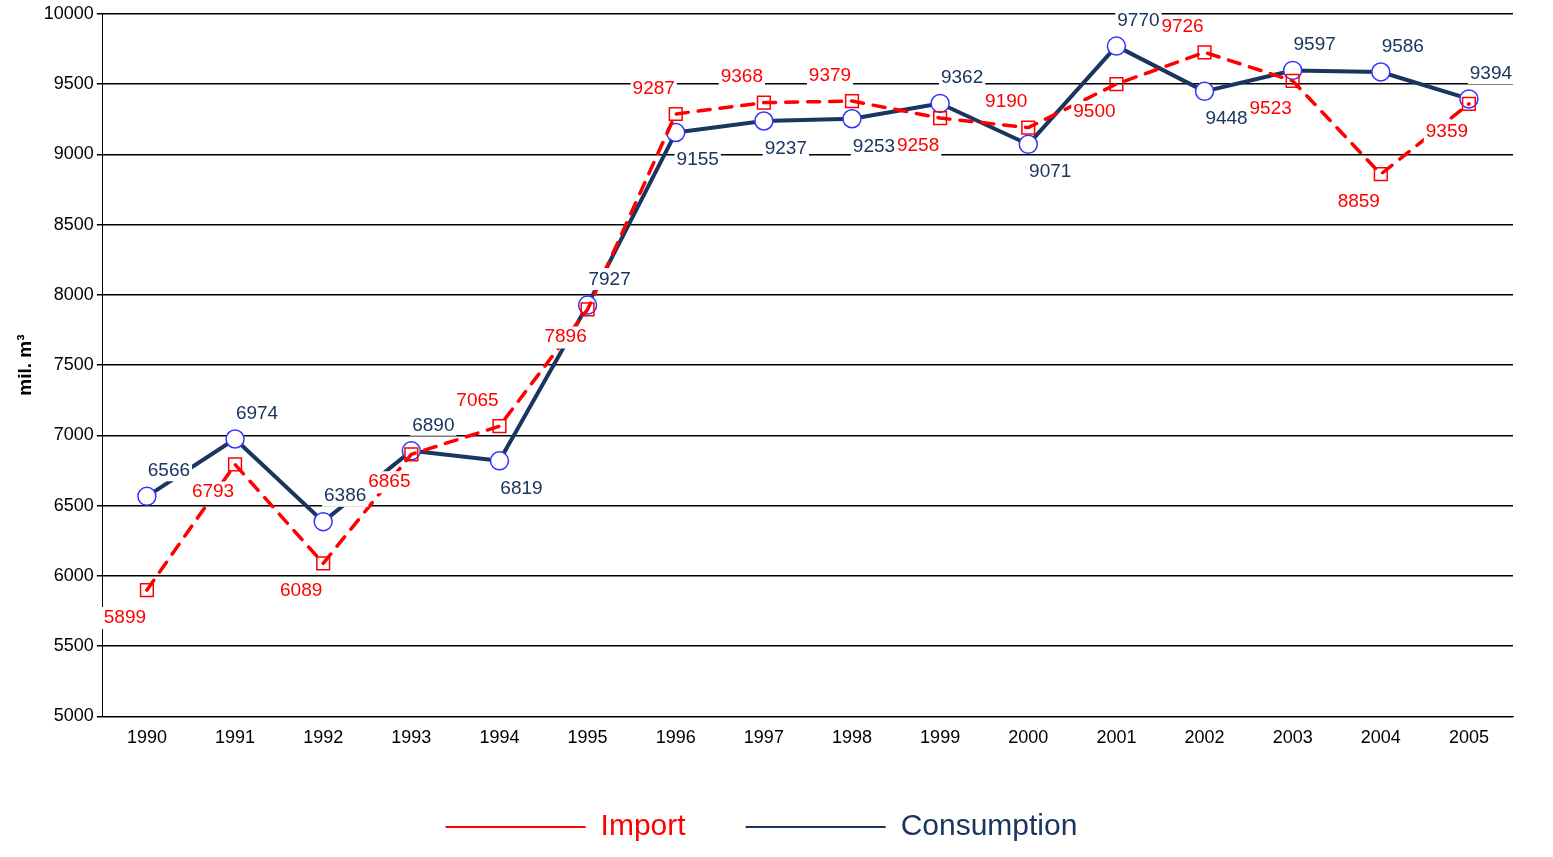 The width and height of the screenshot is (1553, 857). What do you see at coordinates (125, 616) in the screenshot?
I see `data-label: 5899` at bounding box center [125, 616].